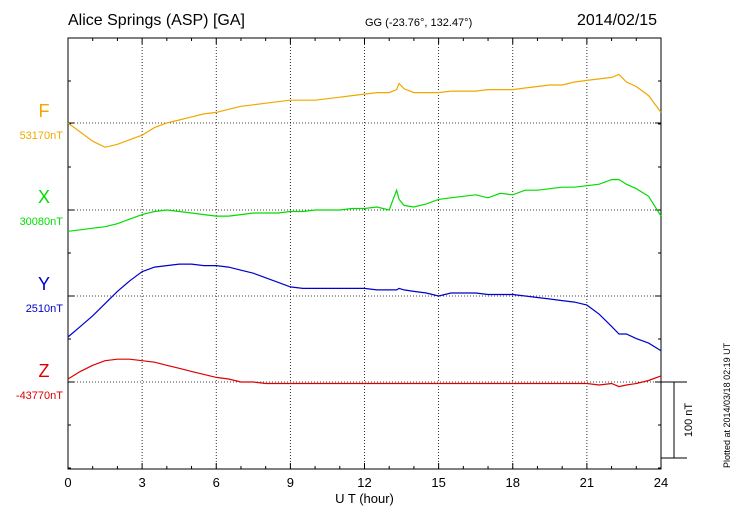 This screenshot has width=730, height=520. I want to click on series-line-f, so click(364, 110).